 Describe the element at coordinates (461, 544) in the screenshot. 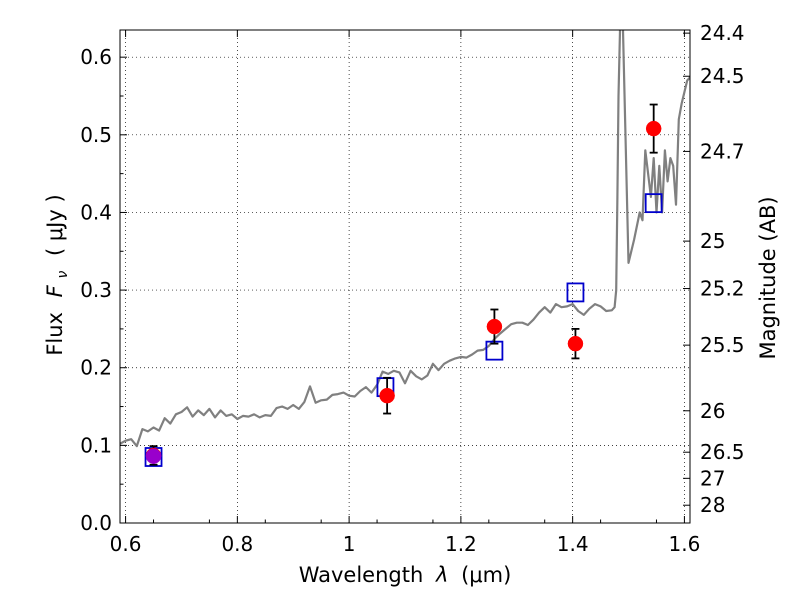

I see `x-tick-label: 1.2` at that location.